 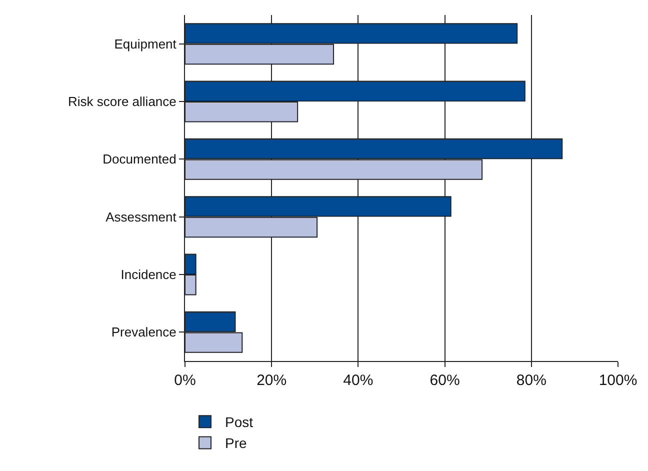 I want to click on x-tick-label: 60%, so click(x=445, y=380).